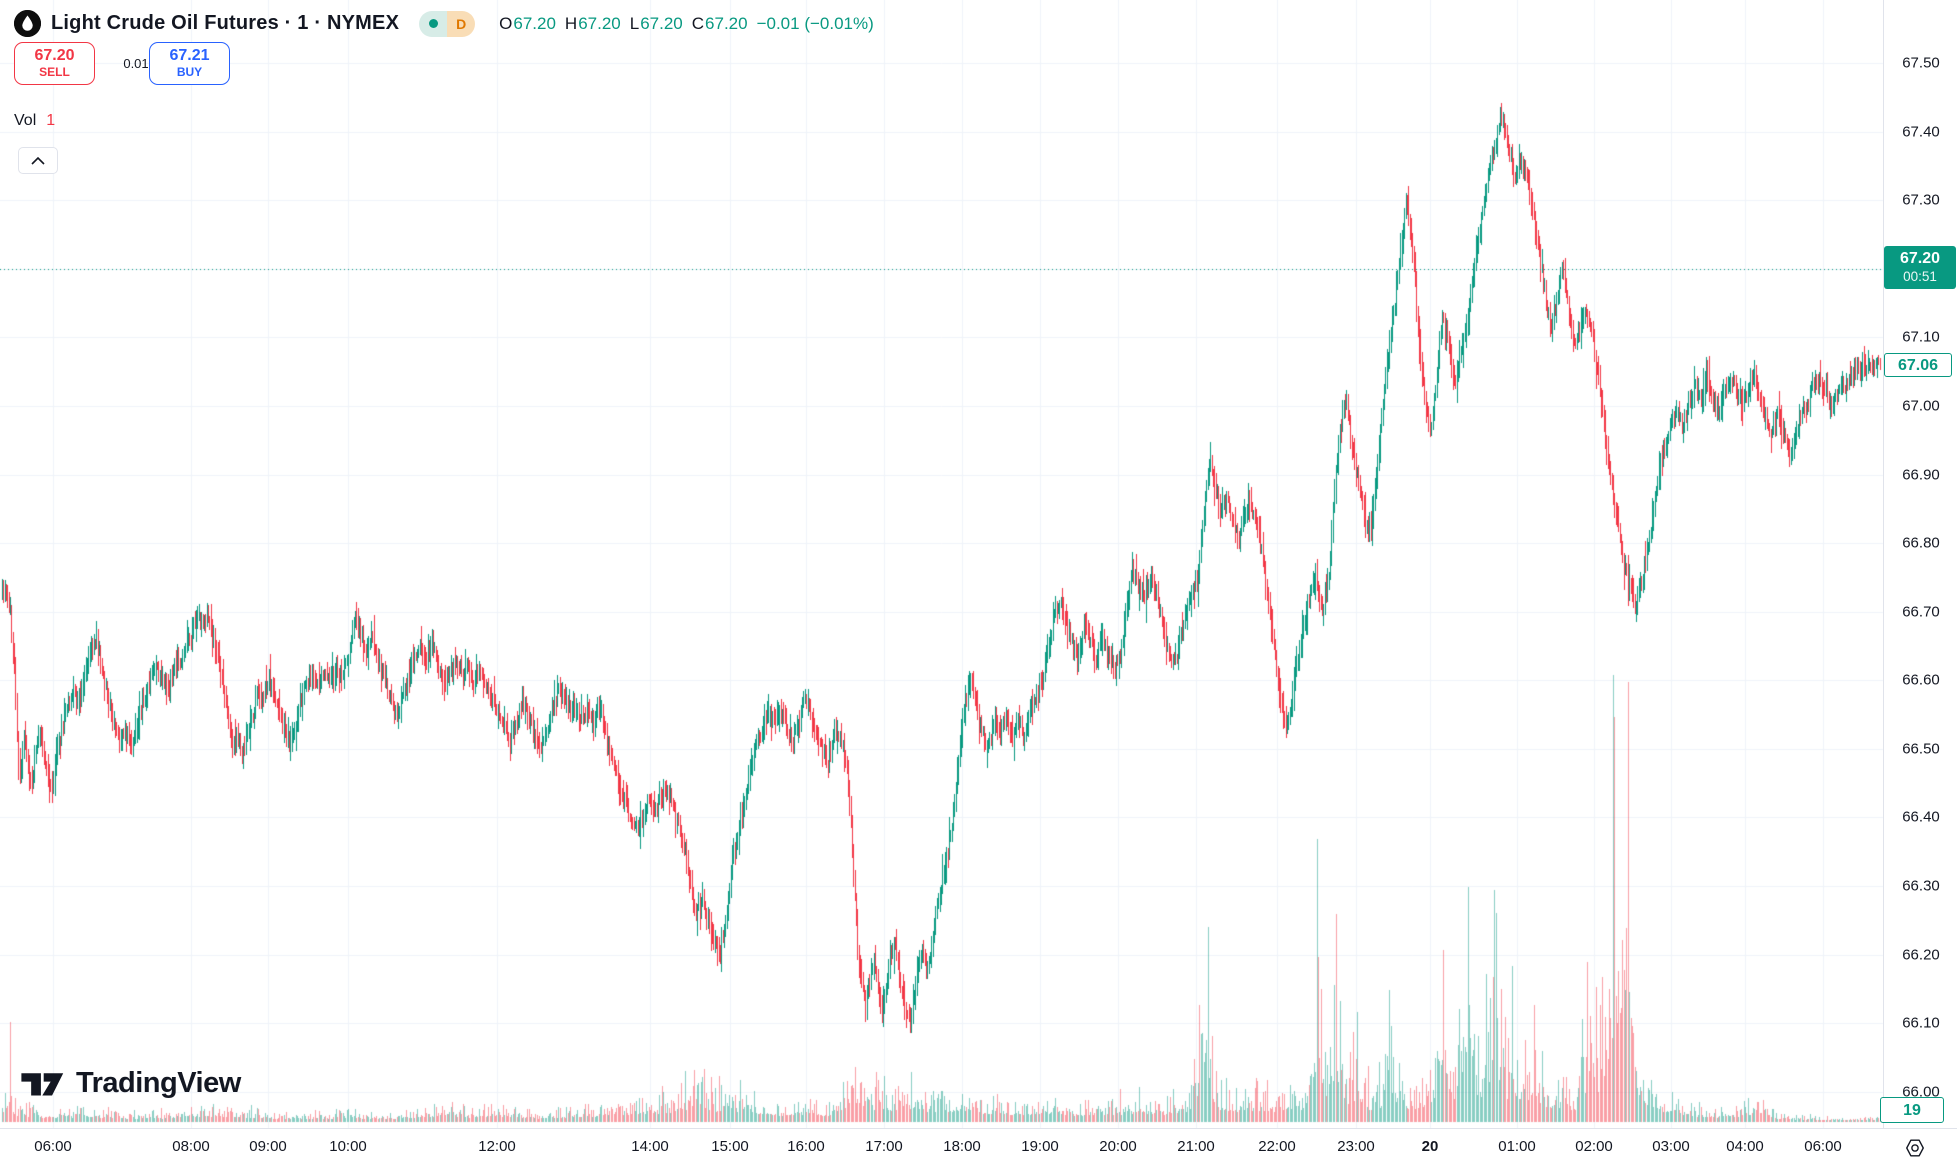  Describe the element at coordinates (25, 120) in the screenshot. I see `volume-indicator-name: Vol` at that location.